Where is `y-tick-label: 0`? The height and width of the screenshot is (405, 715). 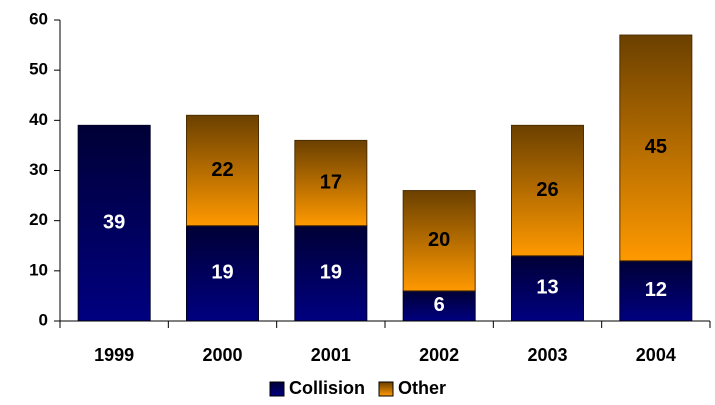
y-tick-label: 0 is located at coordinates (43, 319).